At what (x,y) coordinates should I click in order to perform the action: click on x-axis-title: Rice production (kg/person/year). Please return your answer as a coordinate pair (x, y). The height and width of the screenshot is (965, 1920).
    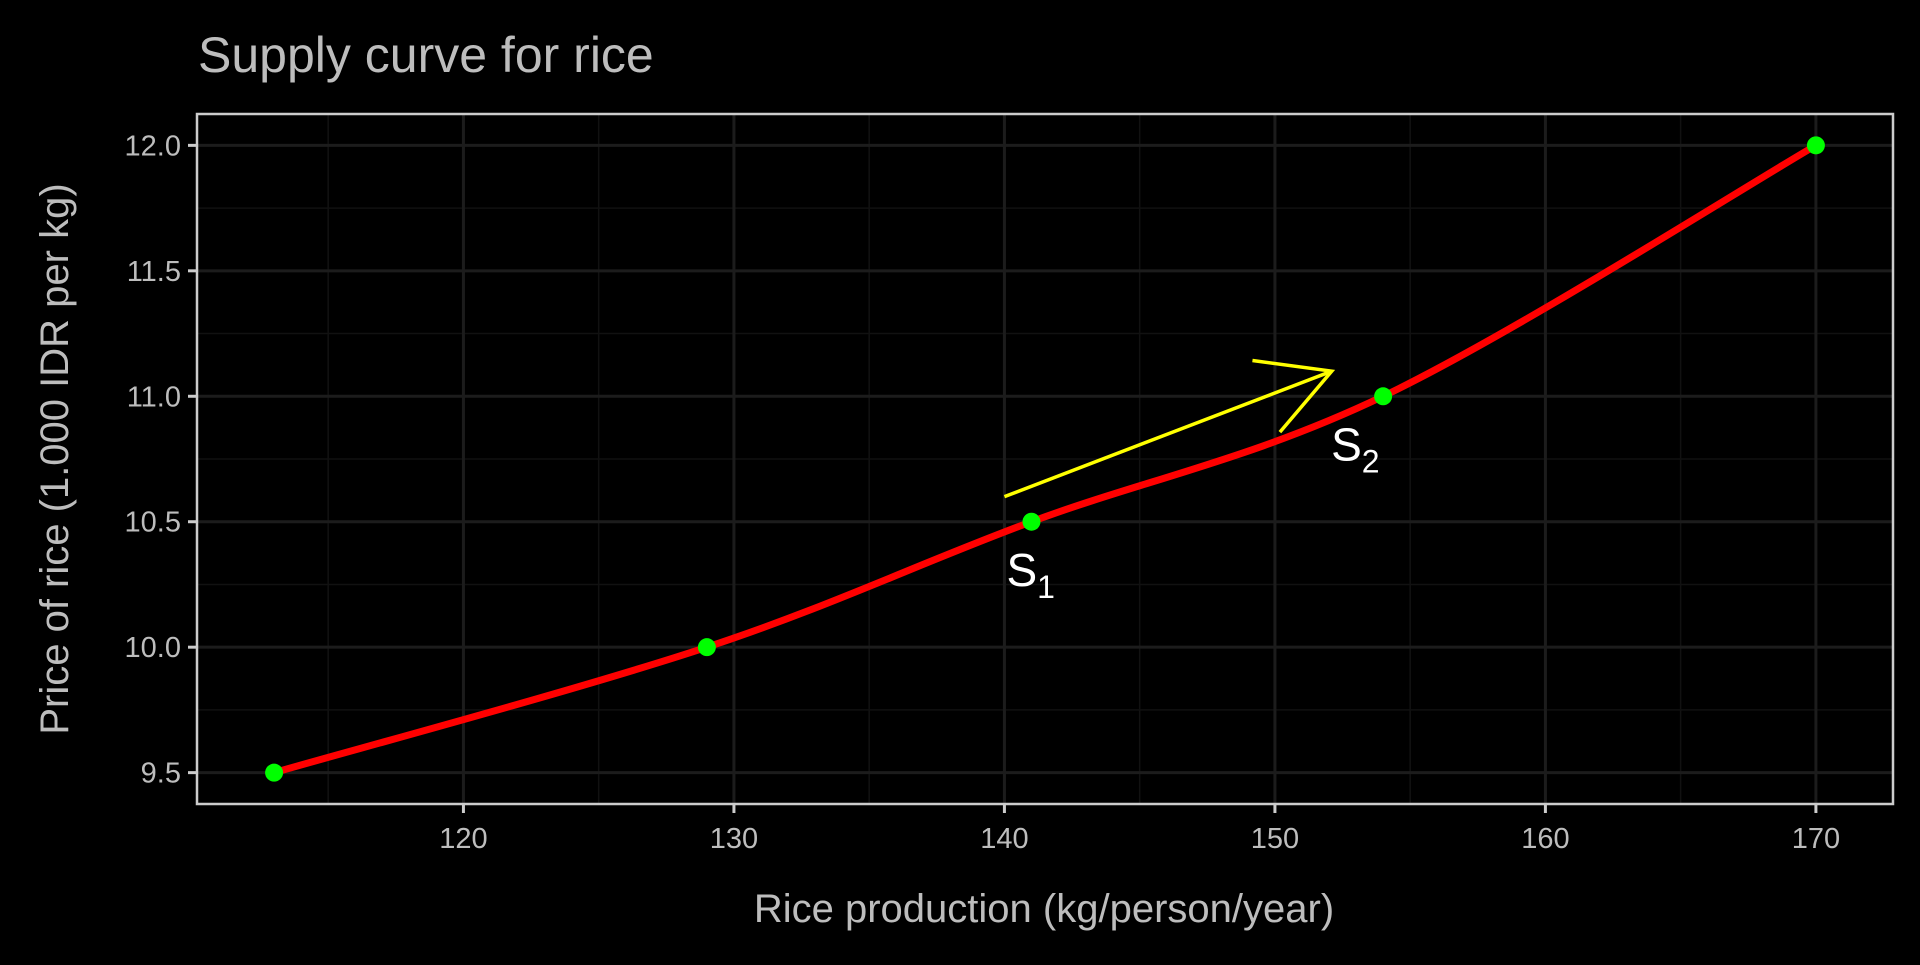
    Looking at the image, I should click on (1044, 909).